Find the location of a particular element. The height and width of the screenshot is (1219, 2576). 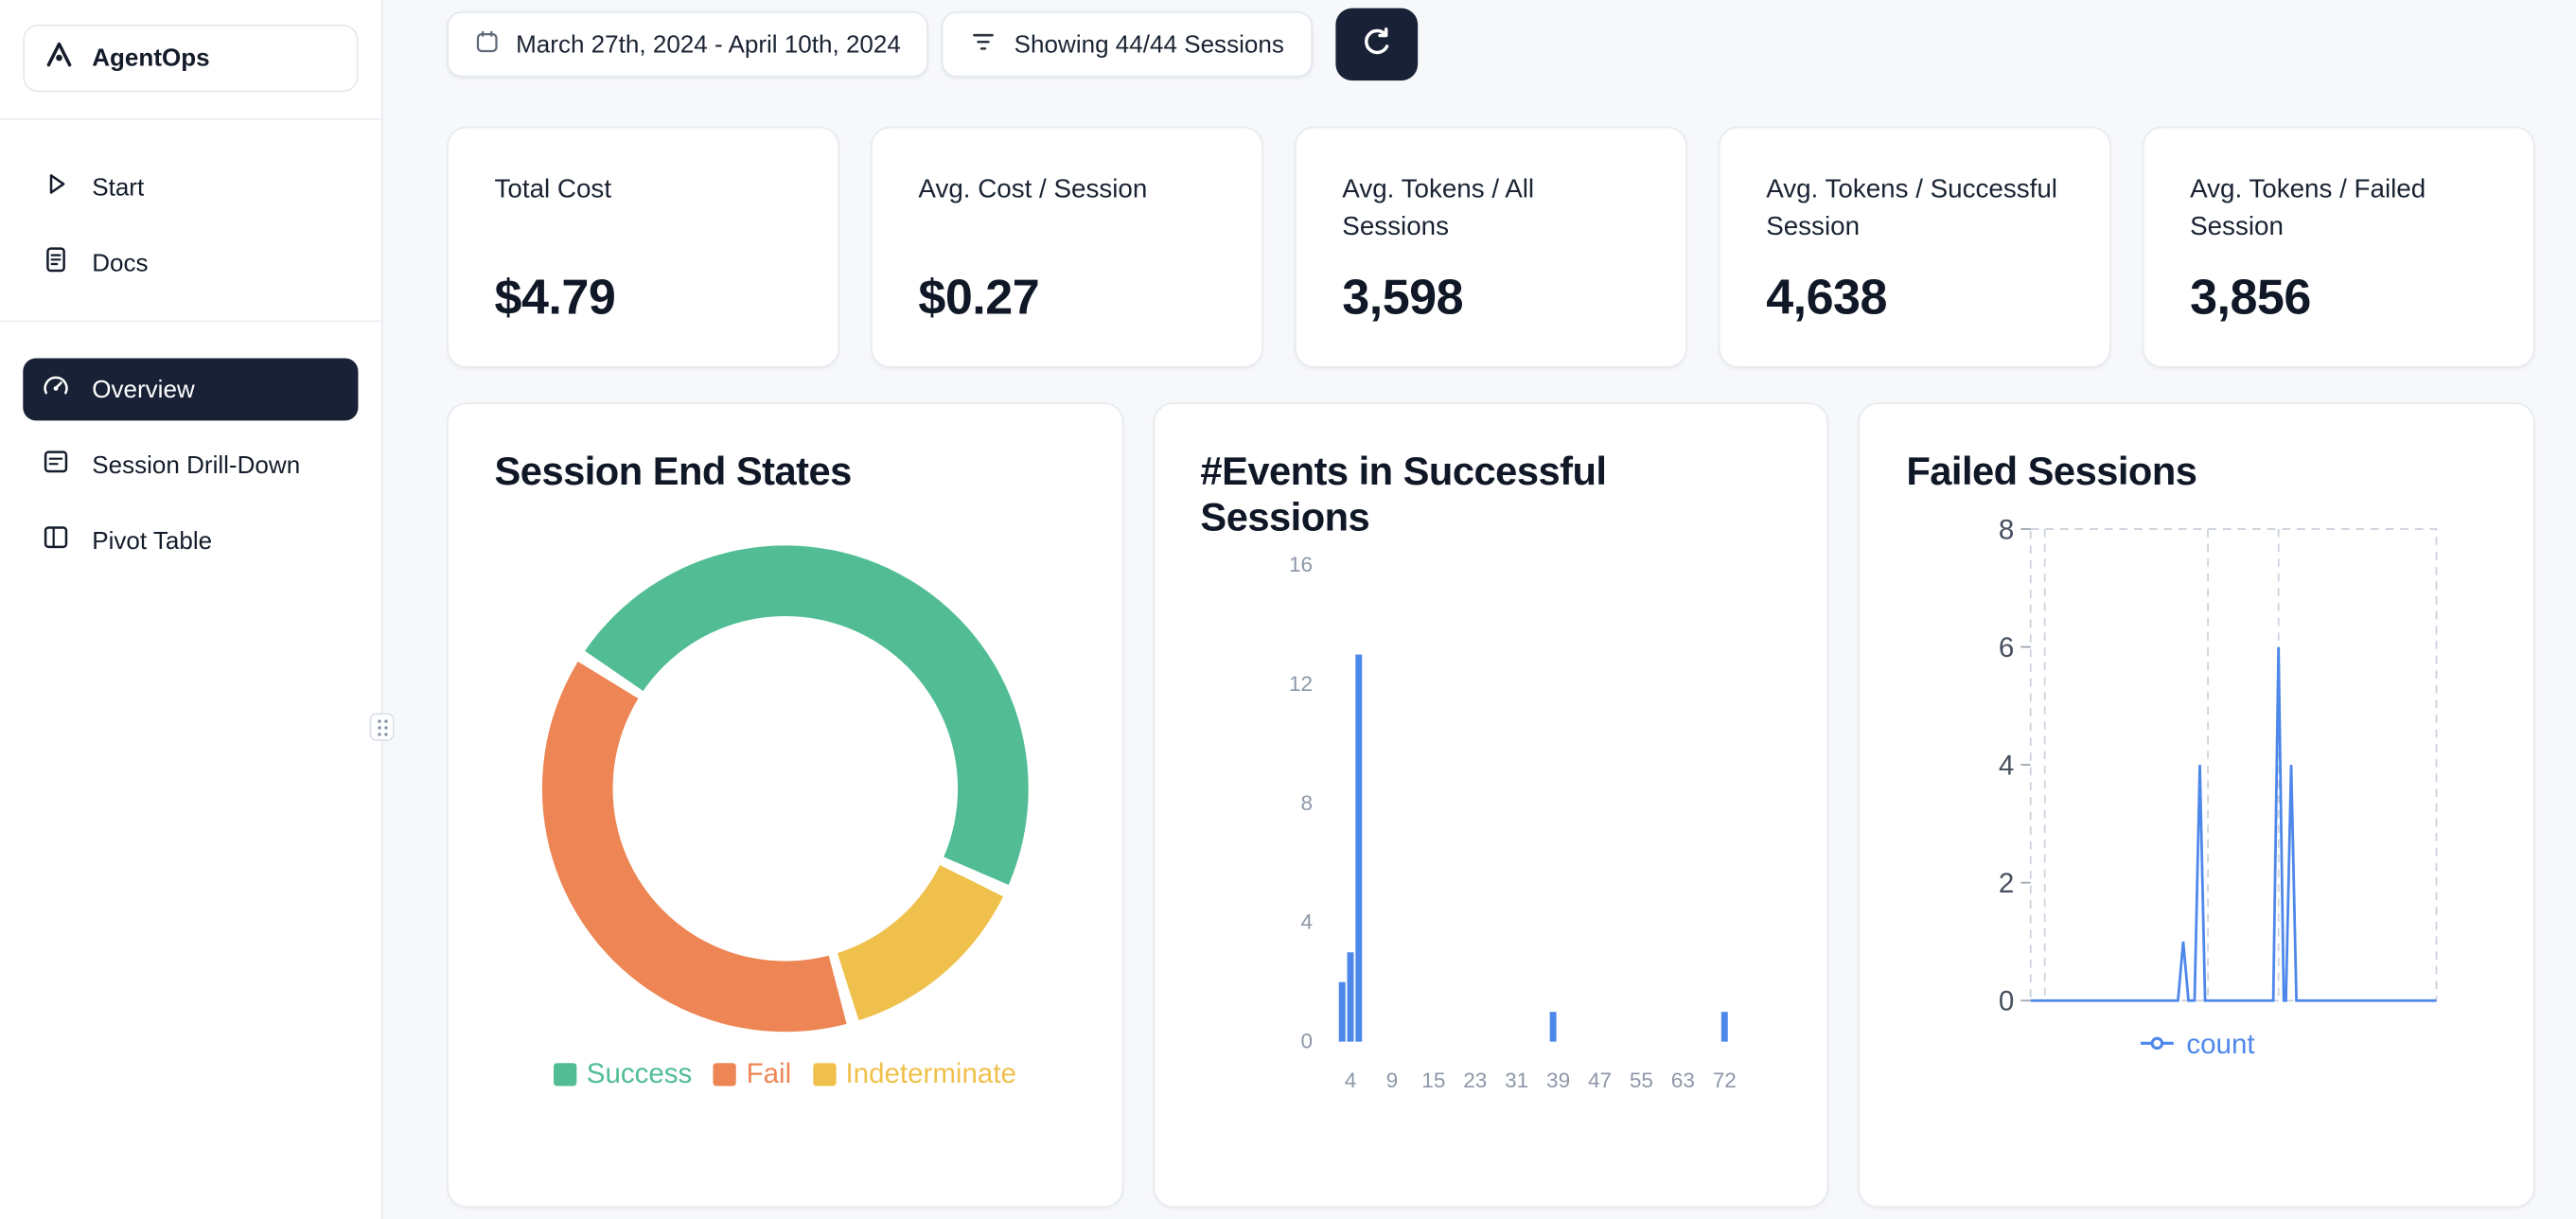

svg-text: 15 is located at coordinates (1433, 1081).